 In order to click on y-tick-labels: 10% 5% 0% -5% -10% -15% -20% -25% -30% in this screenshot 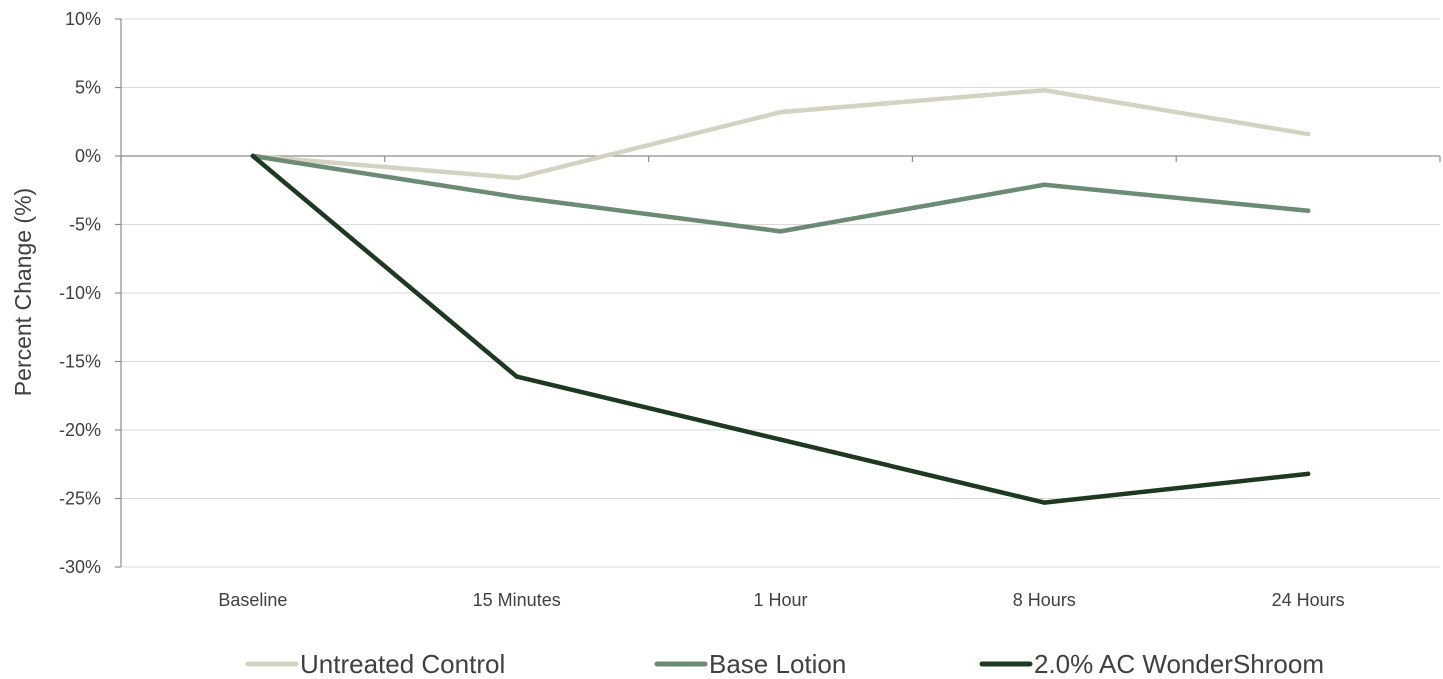, I will do `click(80, 293)`.